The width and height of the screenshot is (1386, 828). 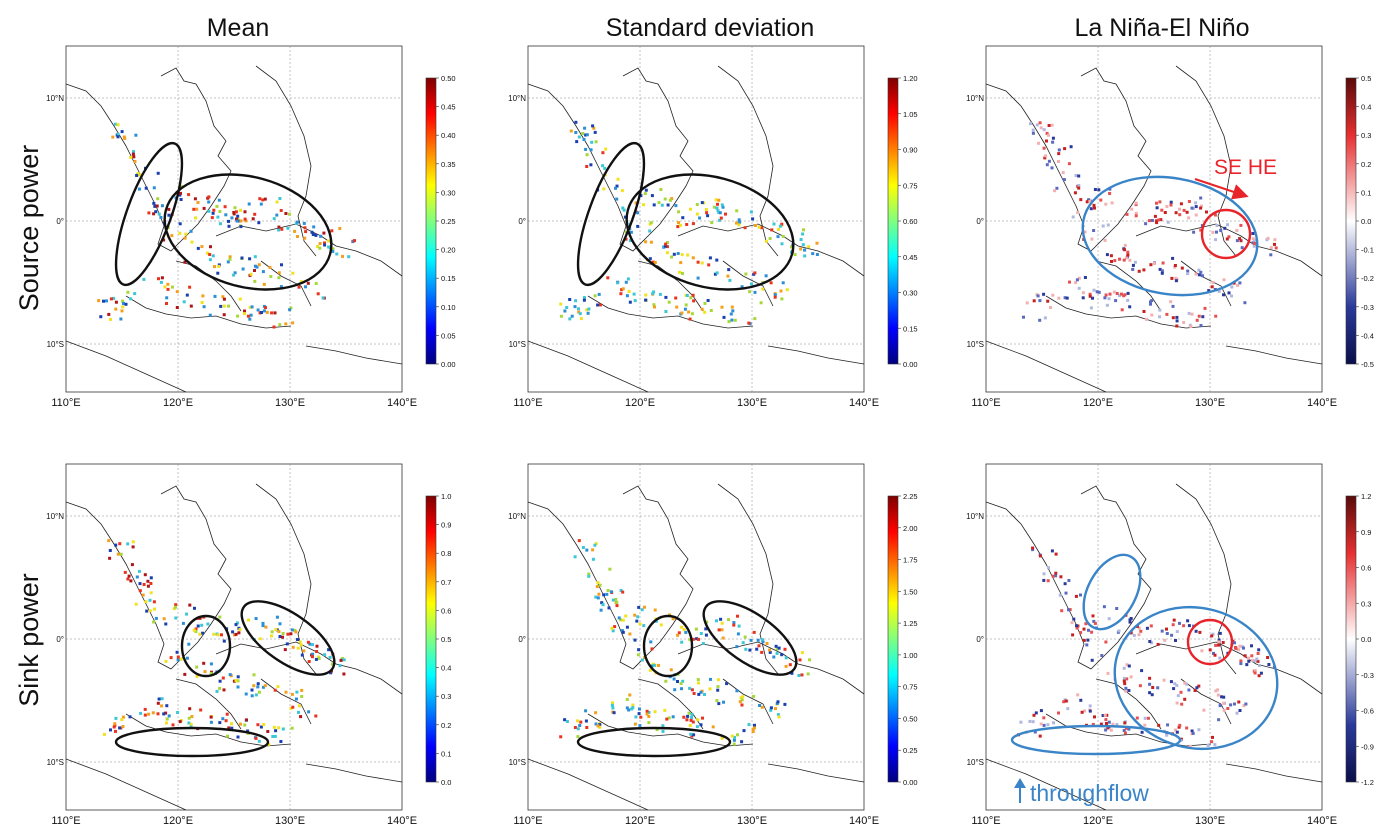 I want to click on panel-frame, so click(x=1154, y=637).